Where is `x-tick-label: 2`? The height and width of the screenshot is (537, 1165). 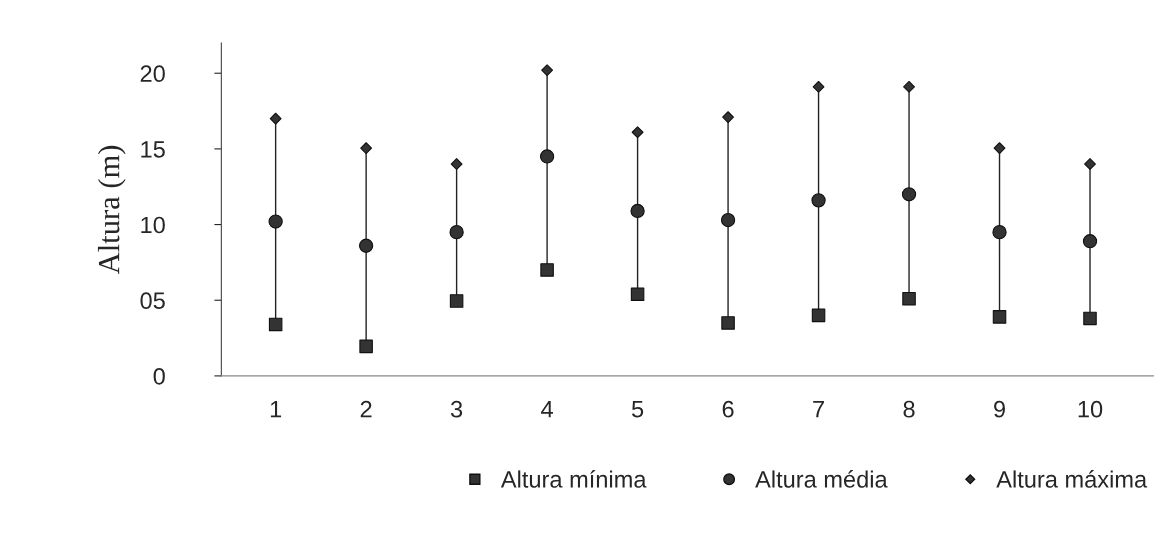
x-tick-label: 2 is located at coordinates (366, 409).